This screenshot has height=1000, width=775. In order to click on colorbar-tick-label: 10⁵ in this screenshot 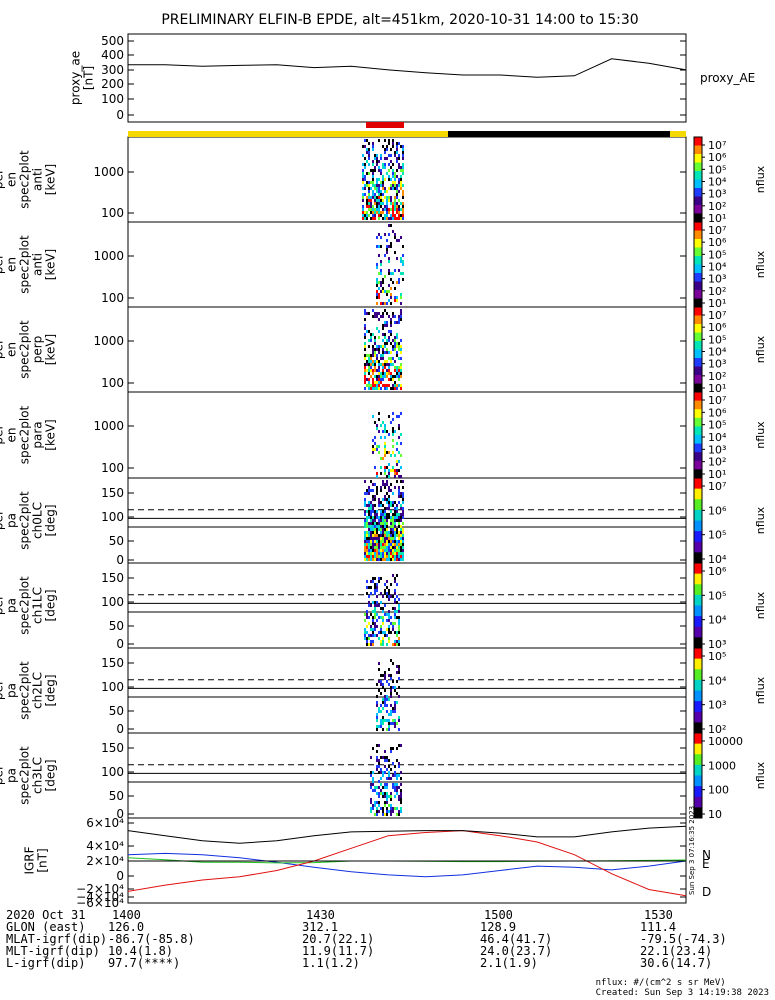, I will do `click(717, 656)`.